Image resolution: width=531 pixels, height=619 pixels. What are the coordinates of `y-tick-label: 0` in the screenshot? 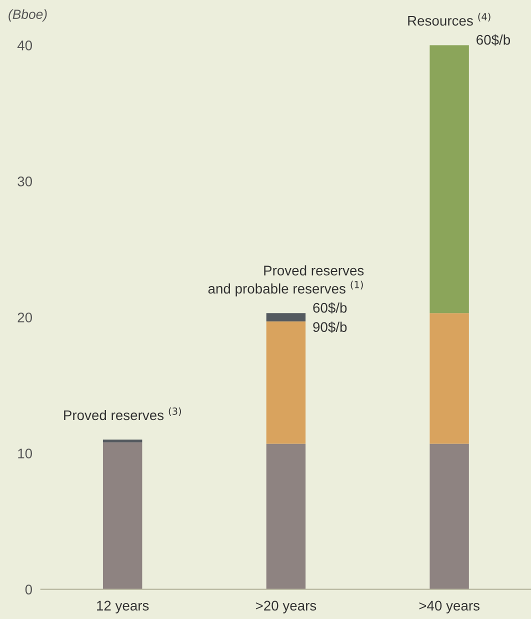 It's located at (28, 589).